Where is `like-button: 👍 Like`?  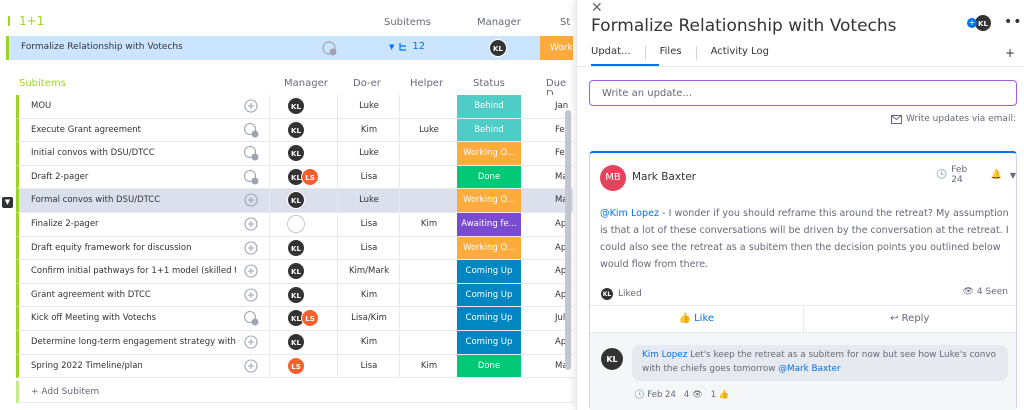
like-button: 👍 Like is located at coordinates (697, 319).